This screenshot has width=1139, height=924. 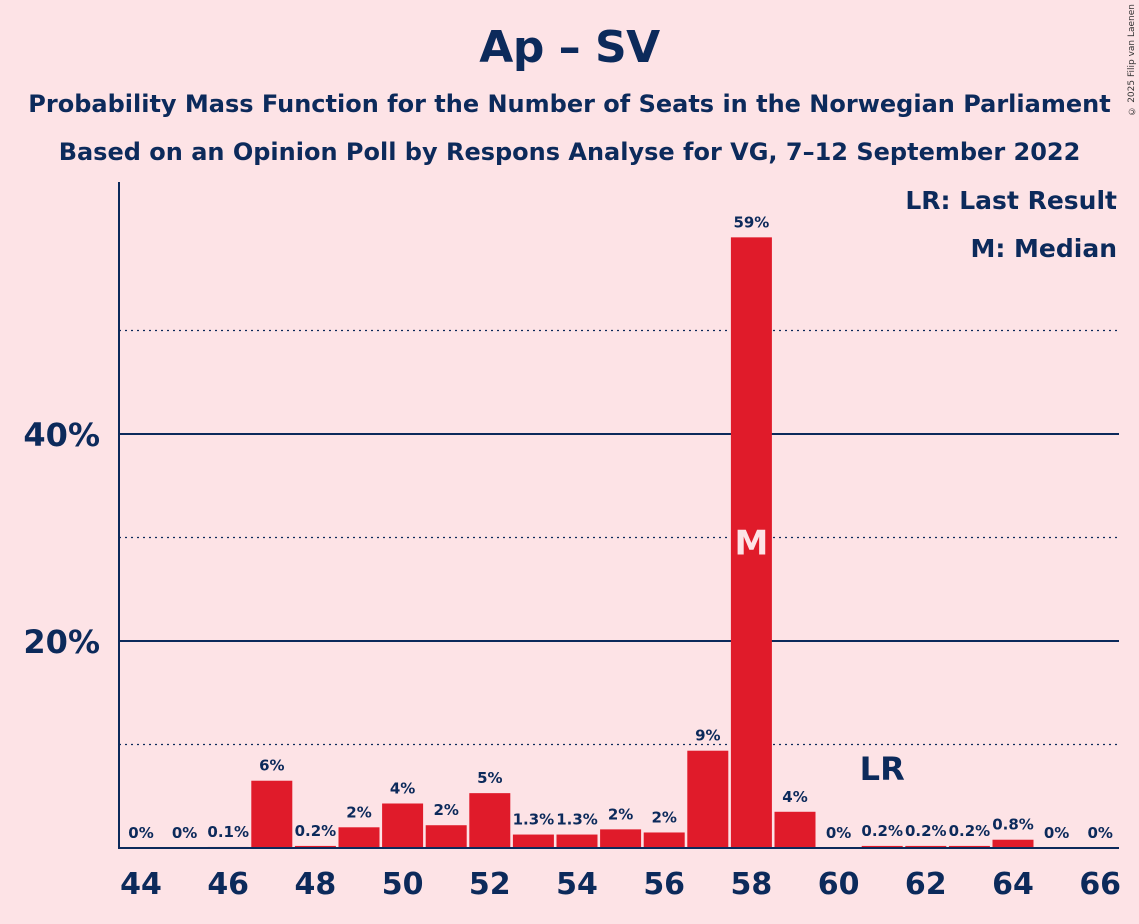 I want to click on x-tick-66: 66, so click(x=1100, y=884).